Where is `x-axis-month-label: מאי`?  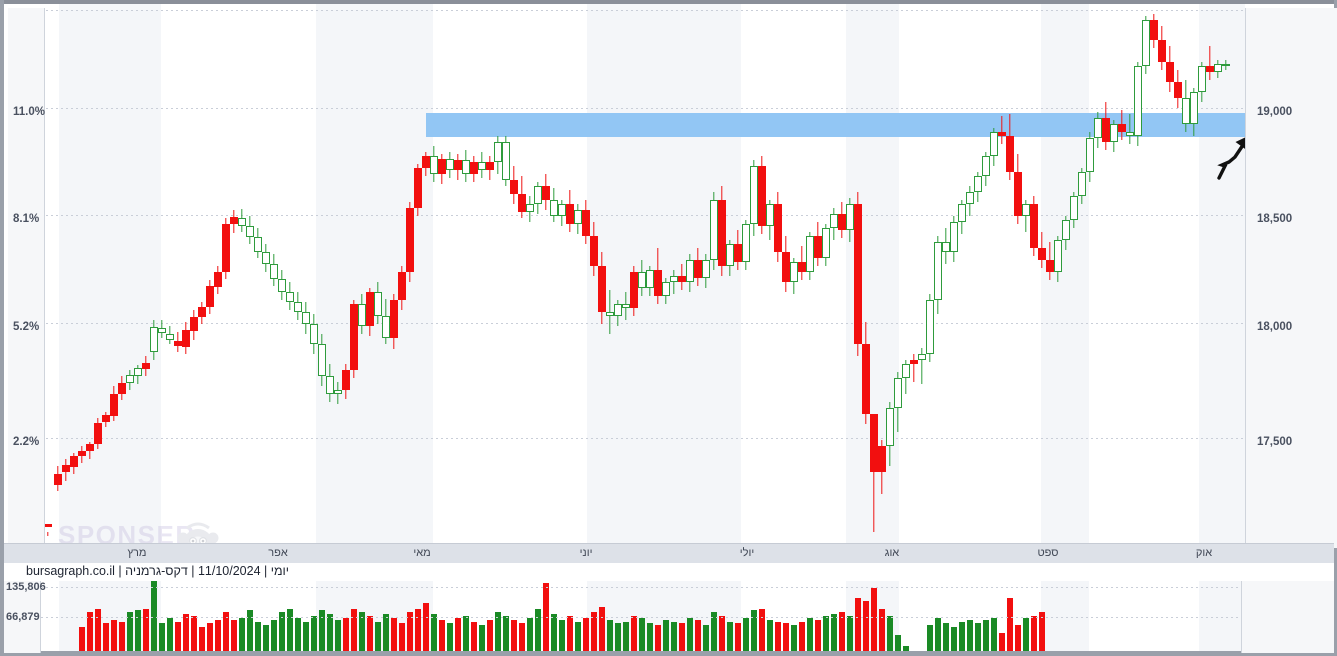 x-axis-month-label: מאי is located at coordinates (422, 553).